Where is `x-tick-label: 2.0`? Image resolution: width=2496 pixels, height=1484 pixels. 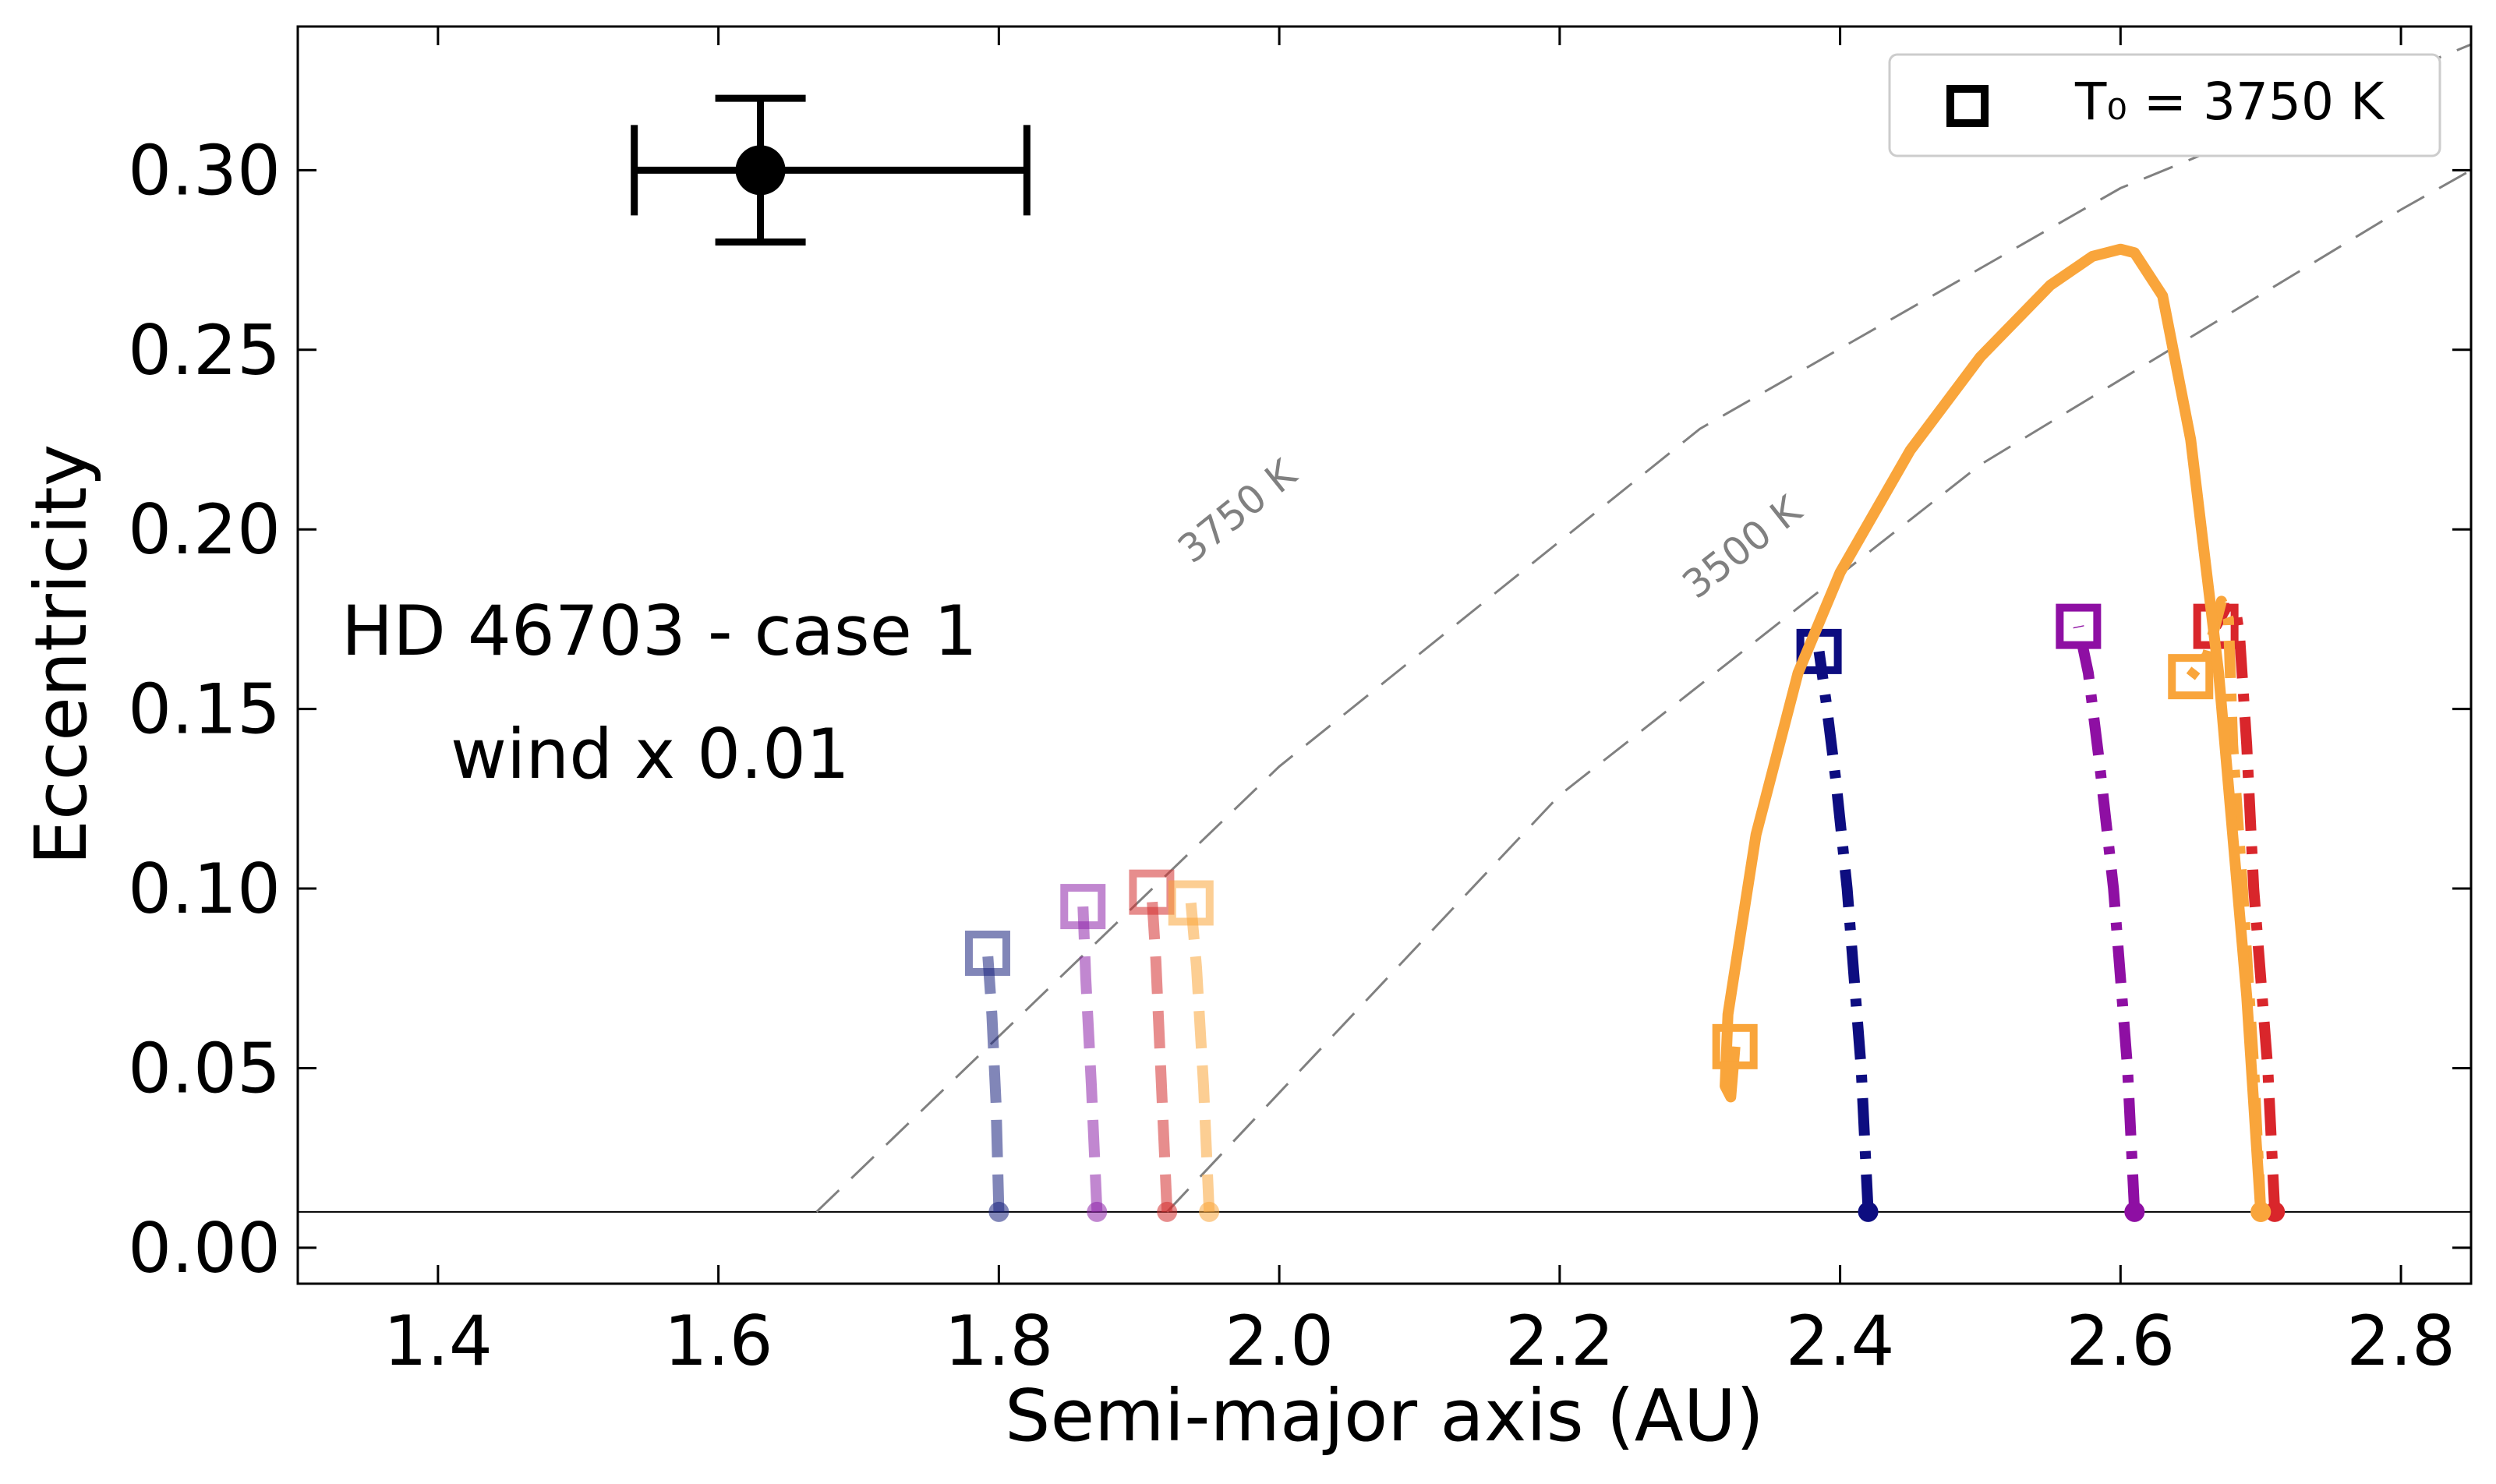
x-tick-label: 2.0 is located at coordinates (1279, 1341).